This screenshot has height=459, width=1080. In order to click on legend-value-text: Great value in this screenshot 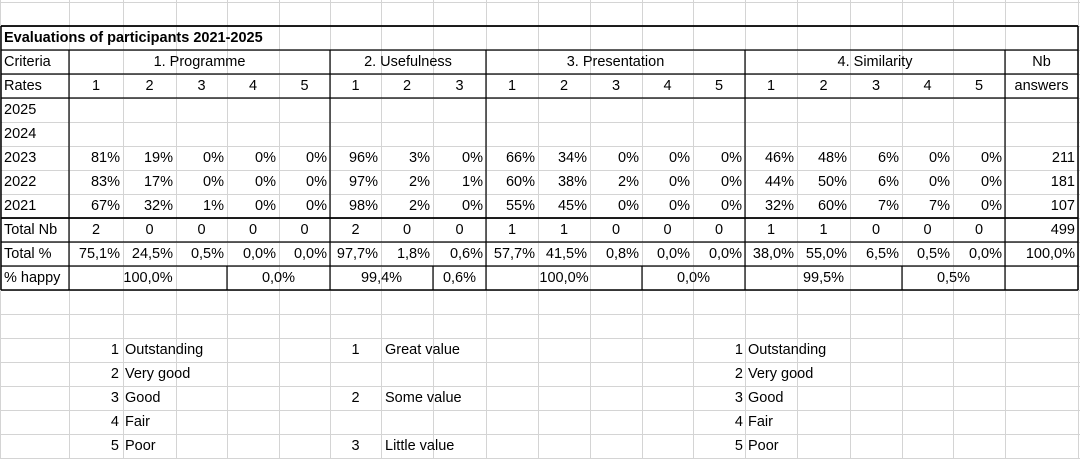, I will do `click(422, 350)`.